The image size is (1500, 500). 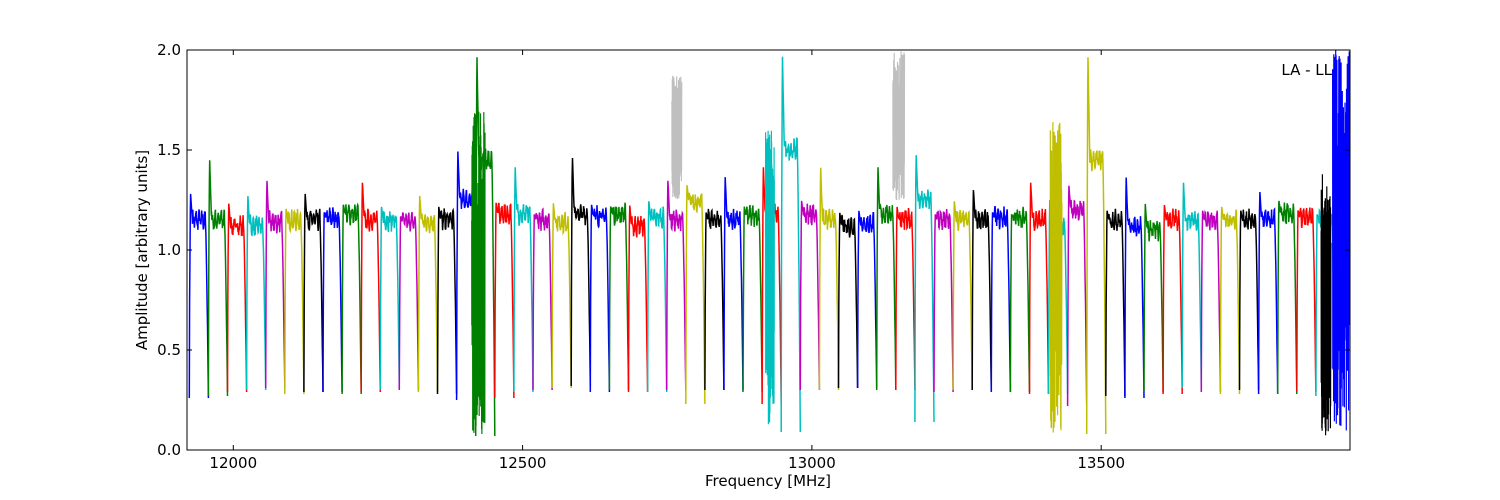 What do you see at coordinates (1268, 293) in the screenshot?
I see `band-56-line` at bounding box center [1268, 293].